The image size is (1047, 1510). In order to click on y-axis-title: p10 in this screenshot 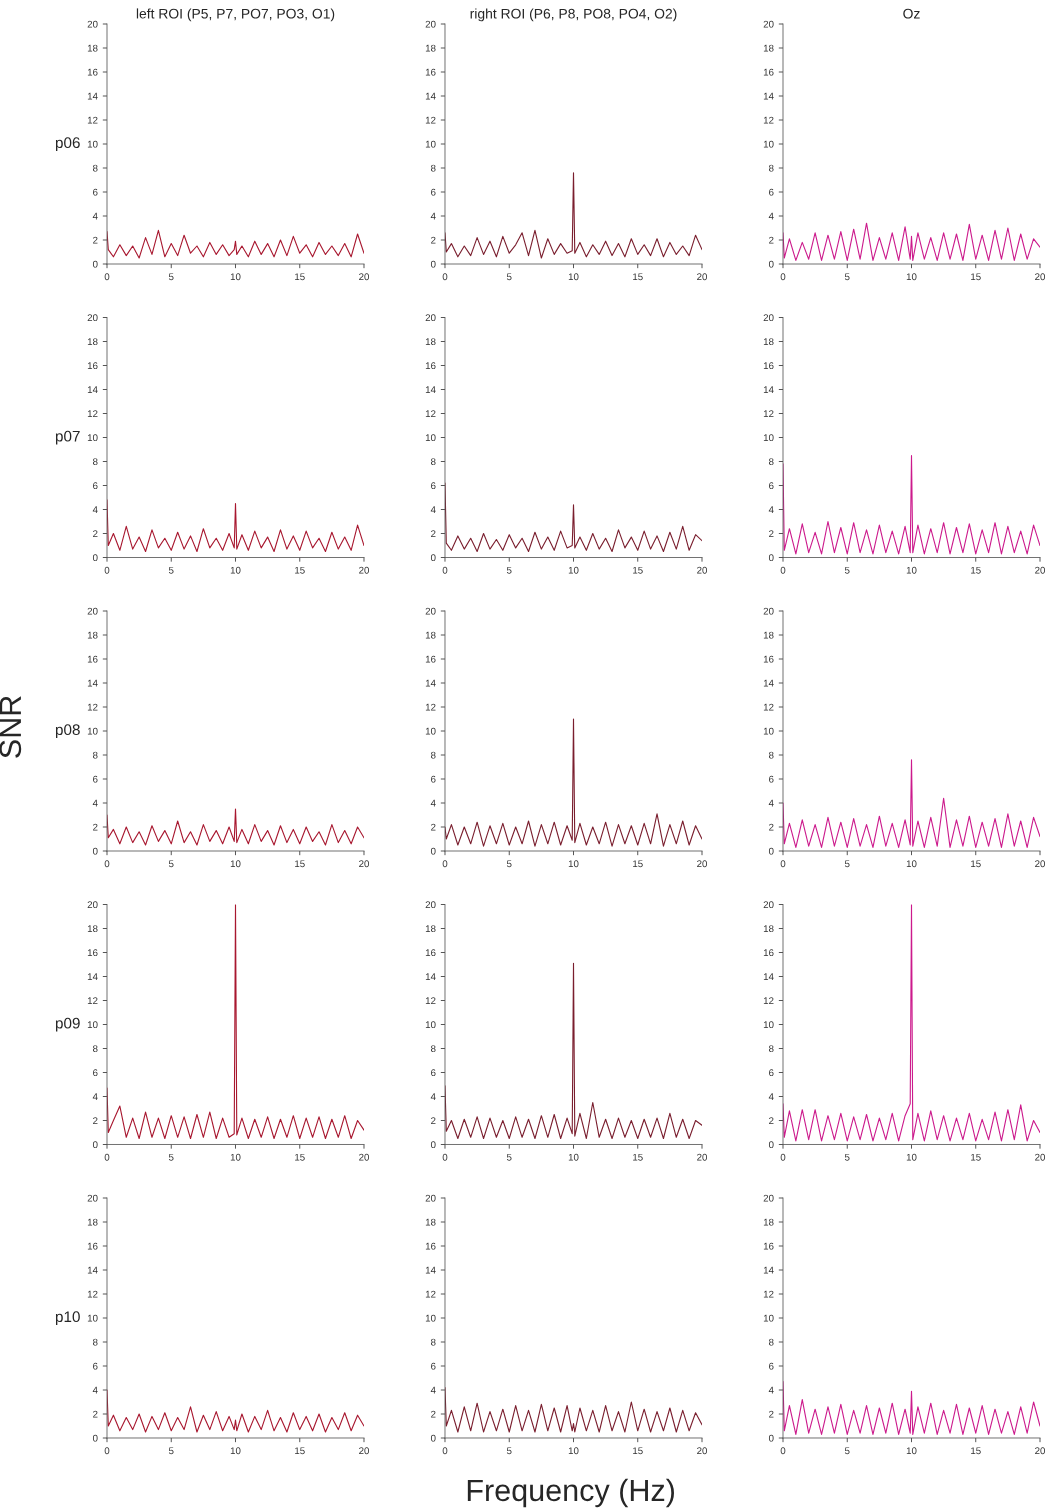, I will do `click(67, 1318)`.